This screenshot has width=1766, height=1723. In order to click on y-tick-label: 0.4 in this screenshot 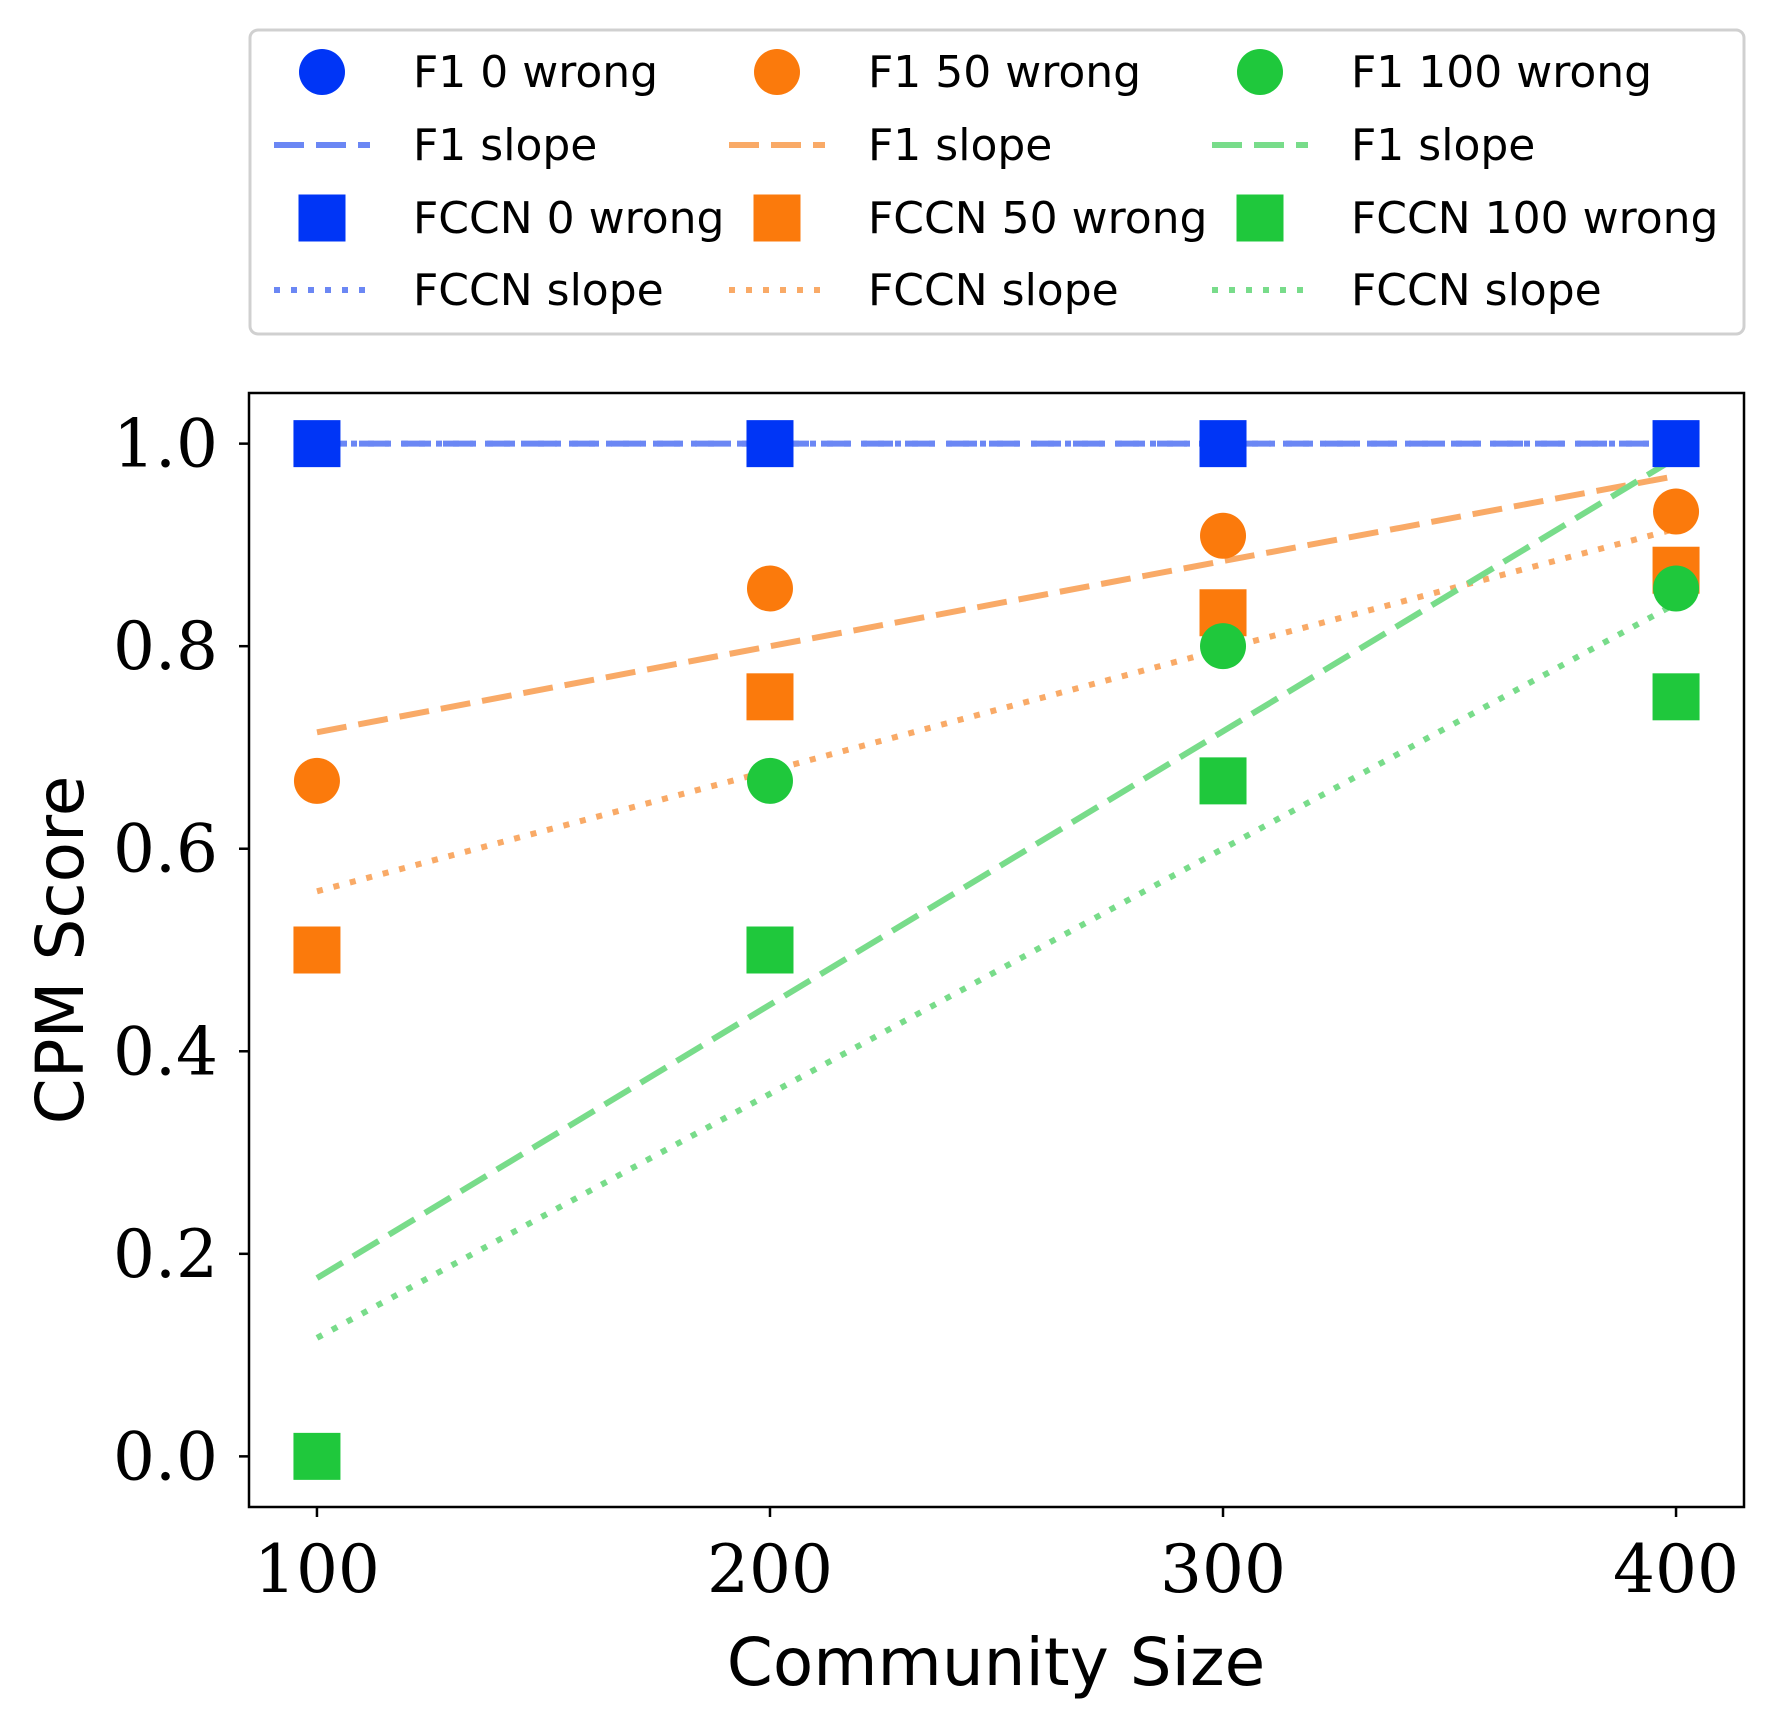, I will do `click(165, 1051)`.